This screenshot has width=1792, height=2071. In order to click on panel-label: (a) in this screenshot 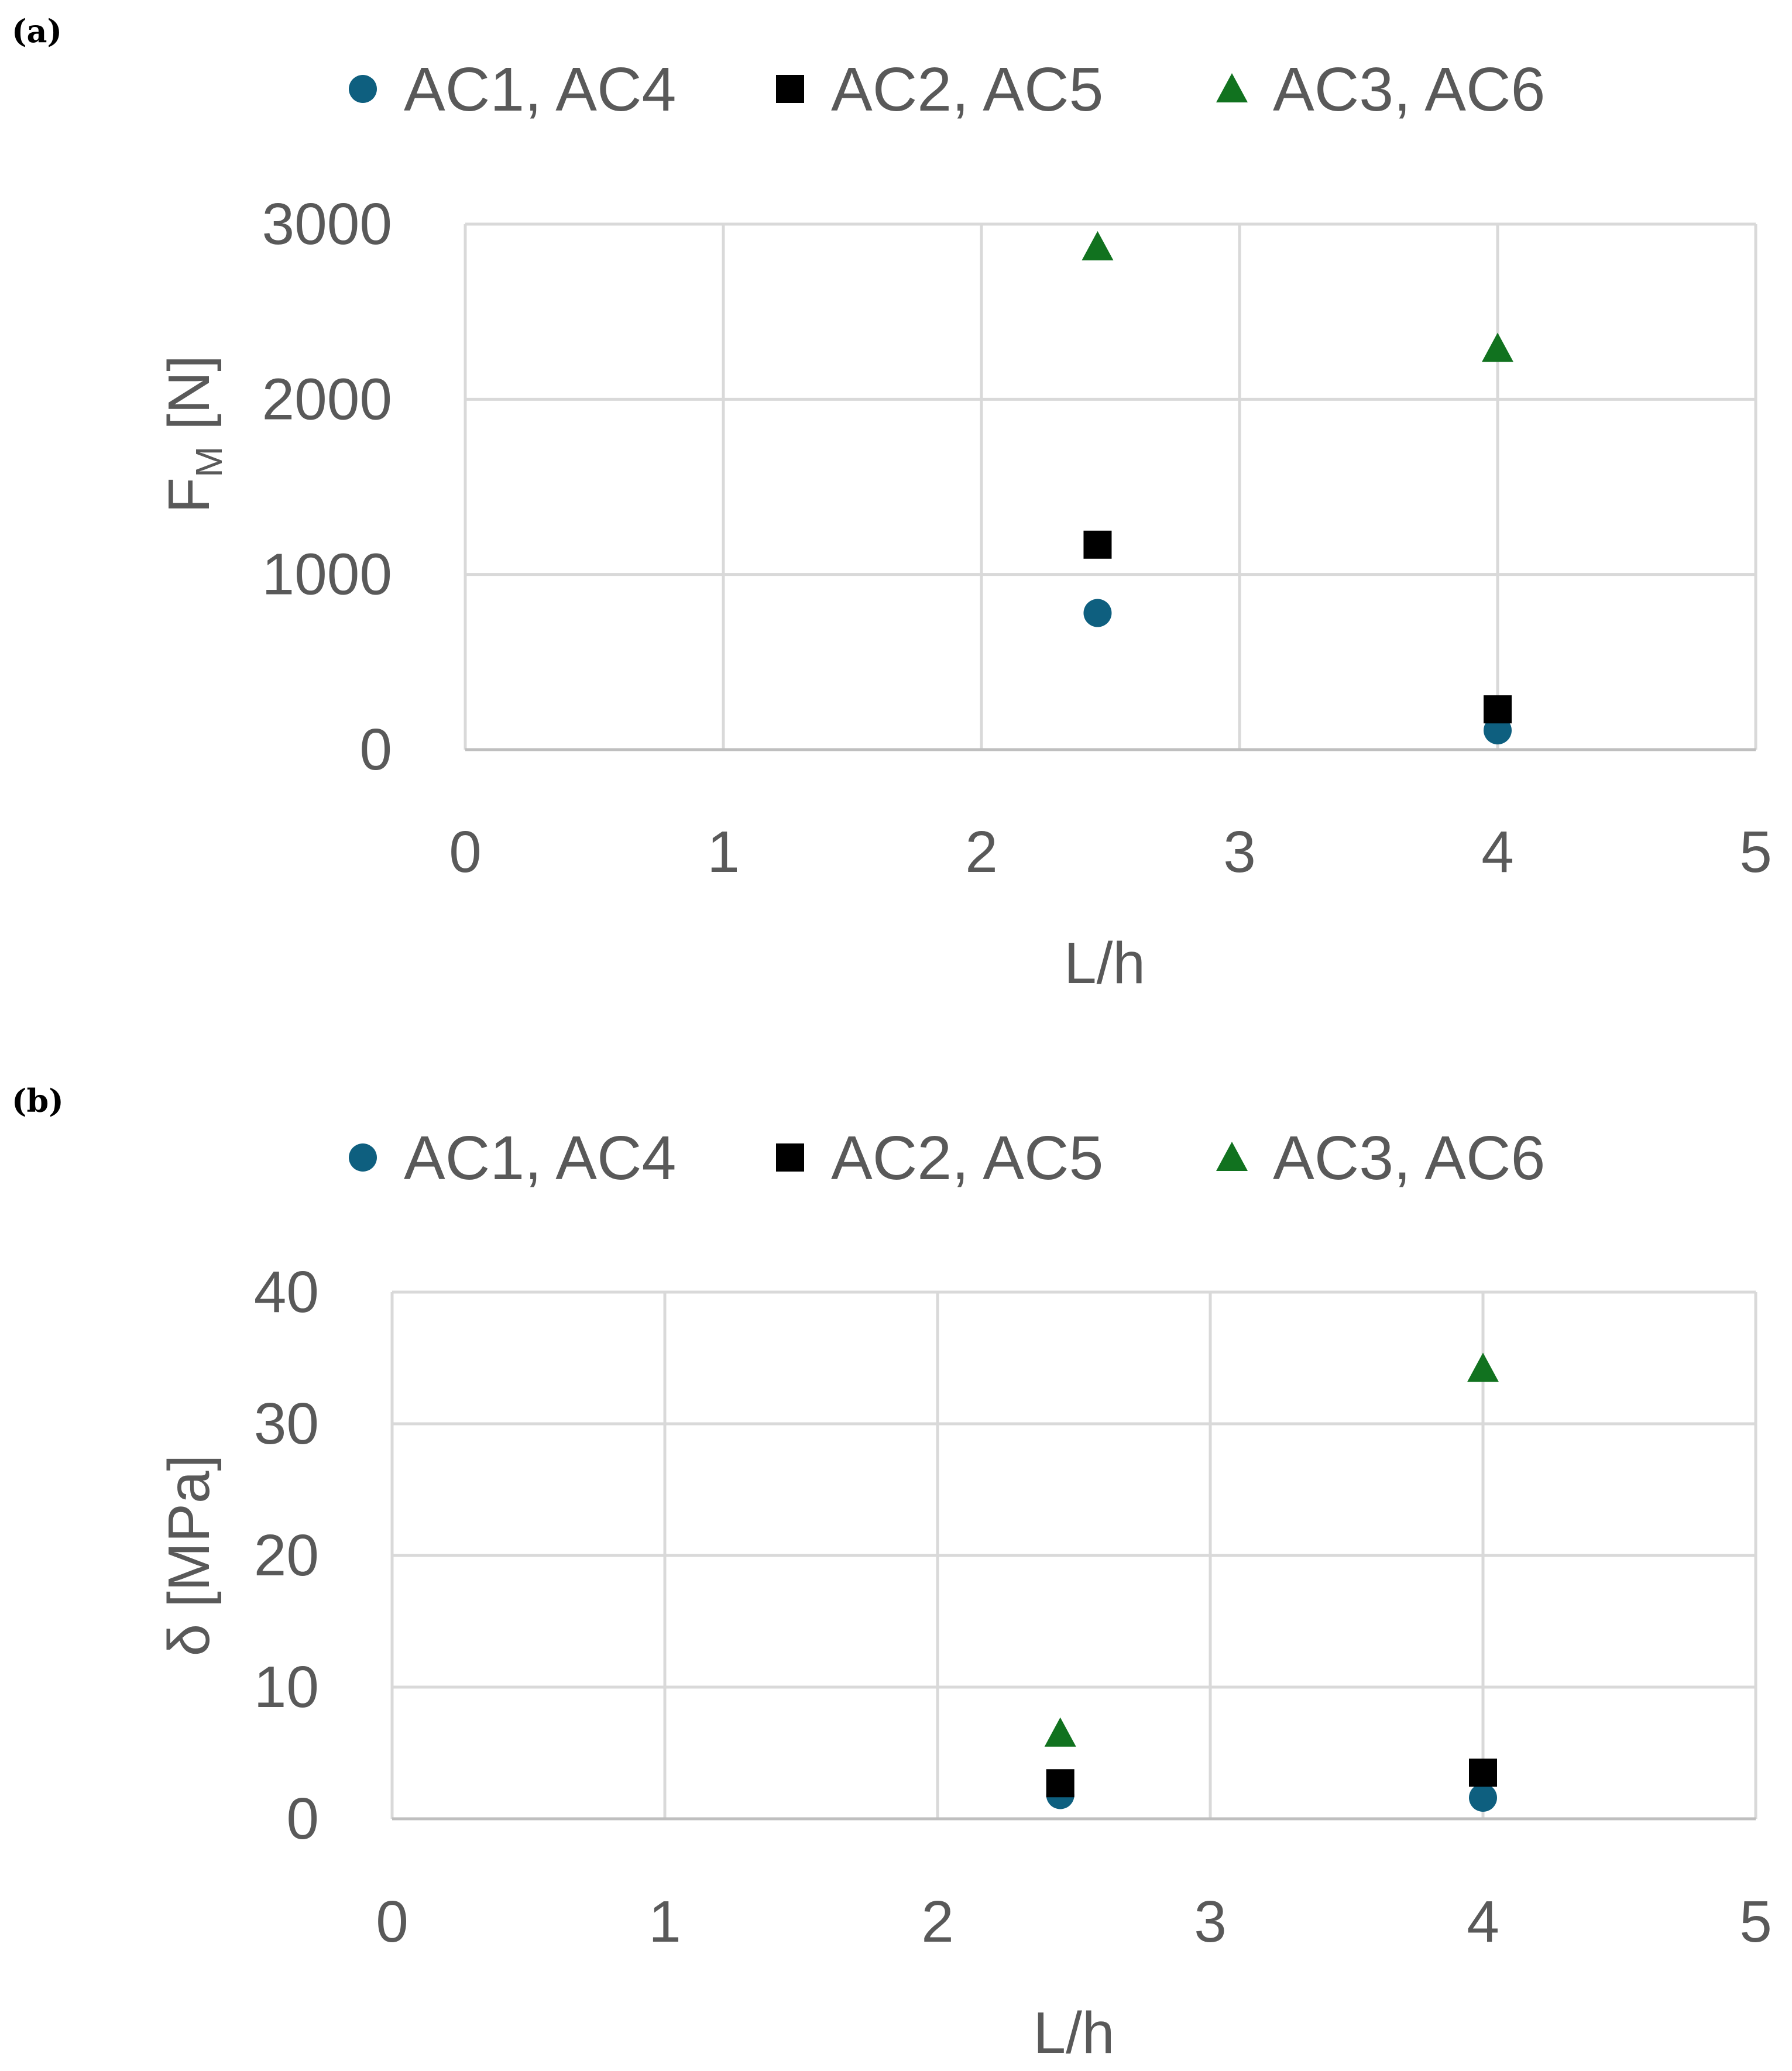, I will do `click(37, 31)`.